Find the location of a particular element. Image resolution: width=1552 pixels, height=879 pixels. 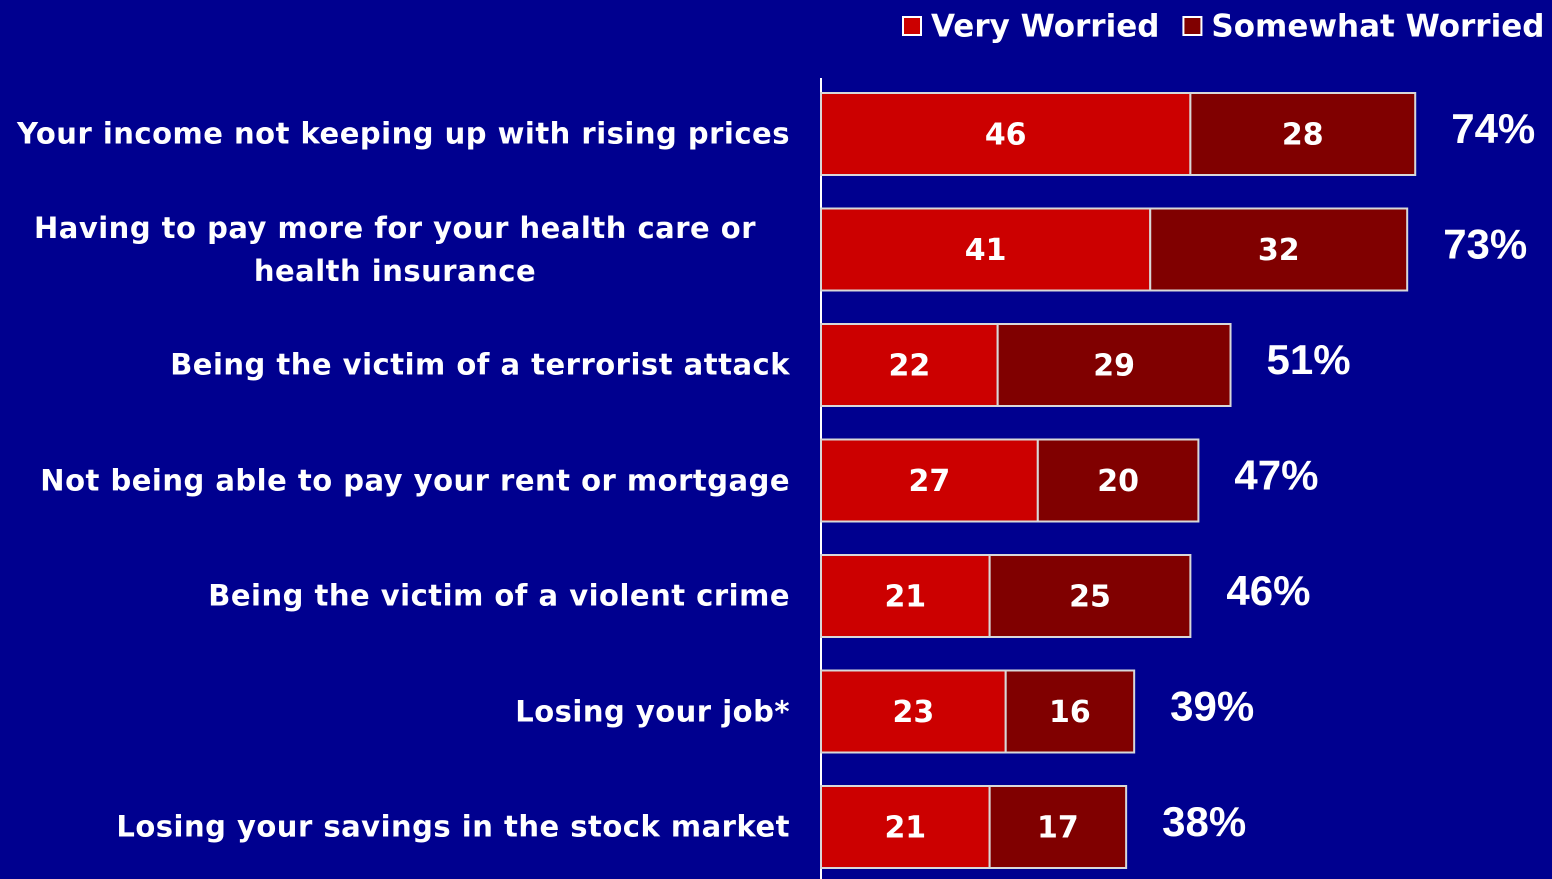

total-label: 51% is located at coordinates (1309, 359).